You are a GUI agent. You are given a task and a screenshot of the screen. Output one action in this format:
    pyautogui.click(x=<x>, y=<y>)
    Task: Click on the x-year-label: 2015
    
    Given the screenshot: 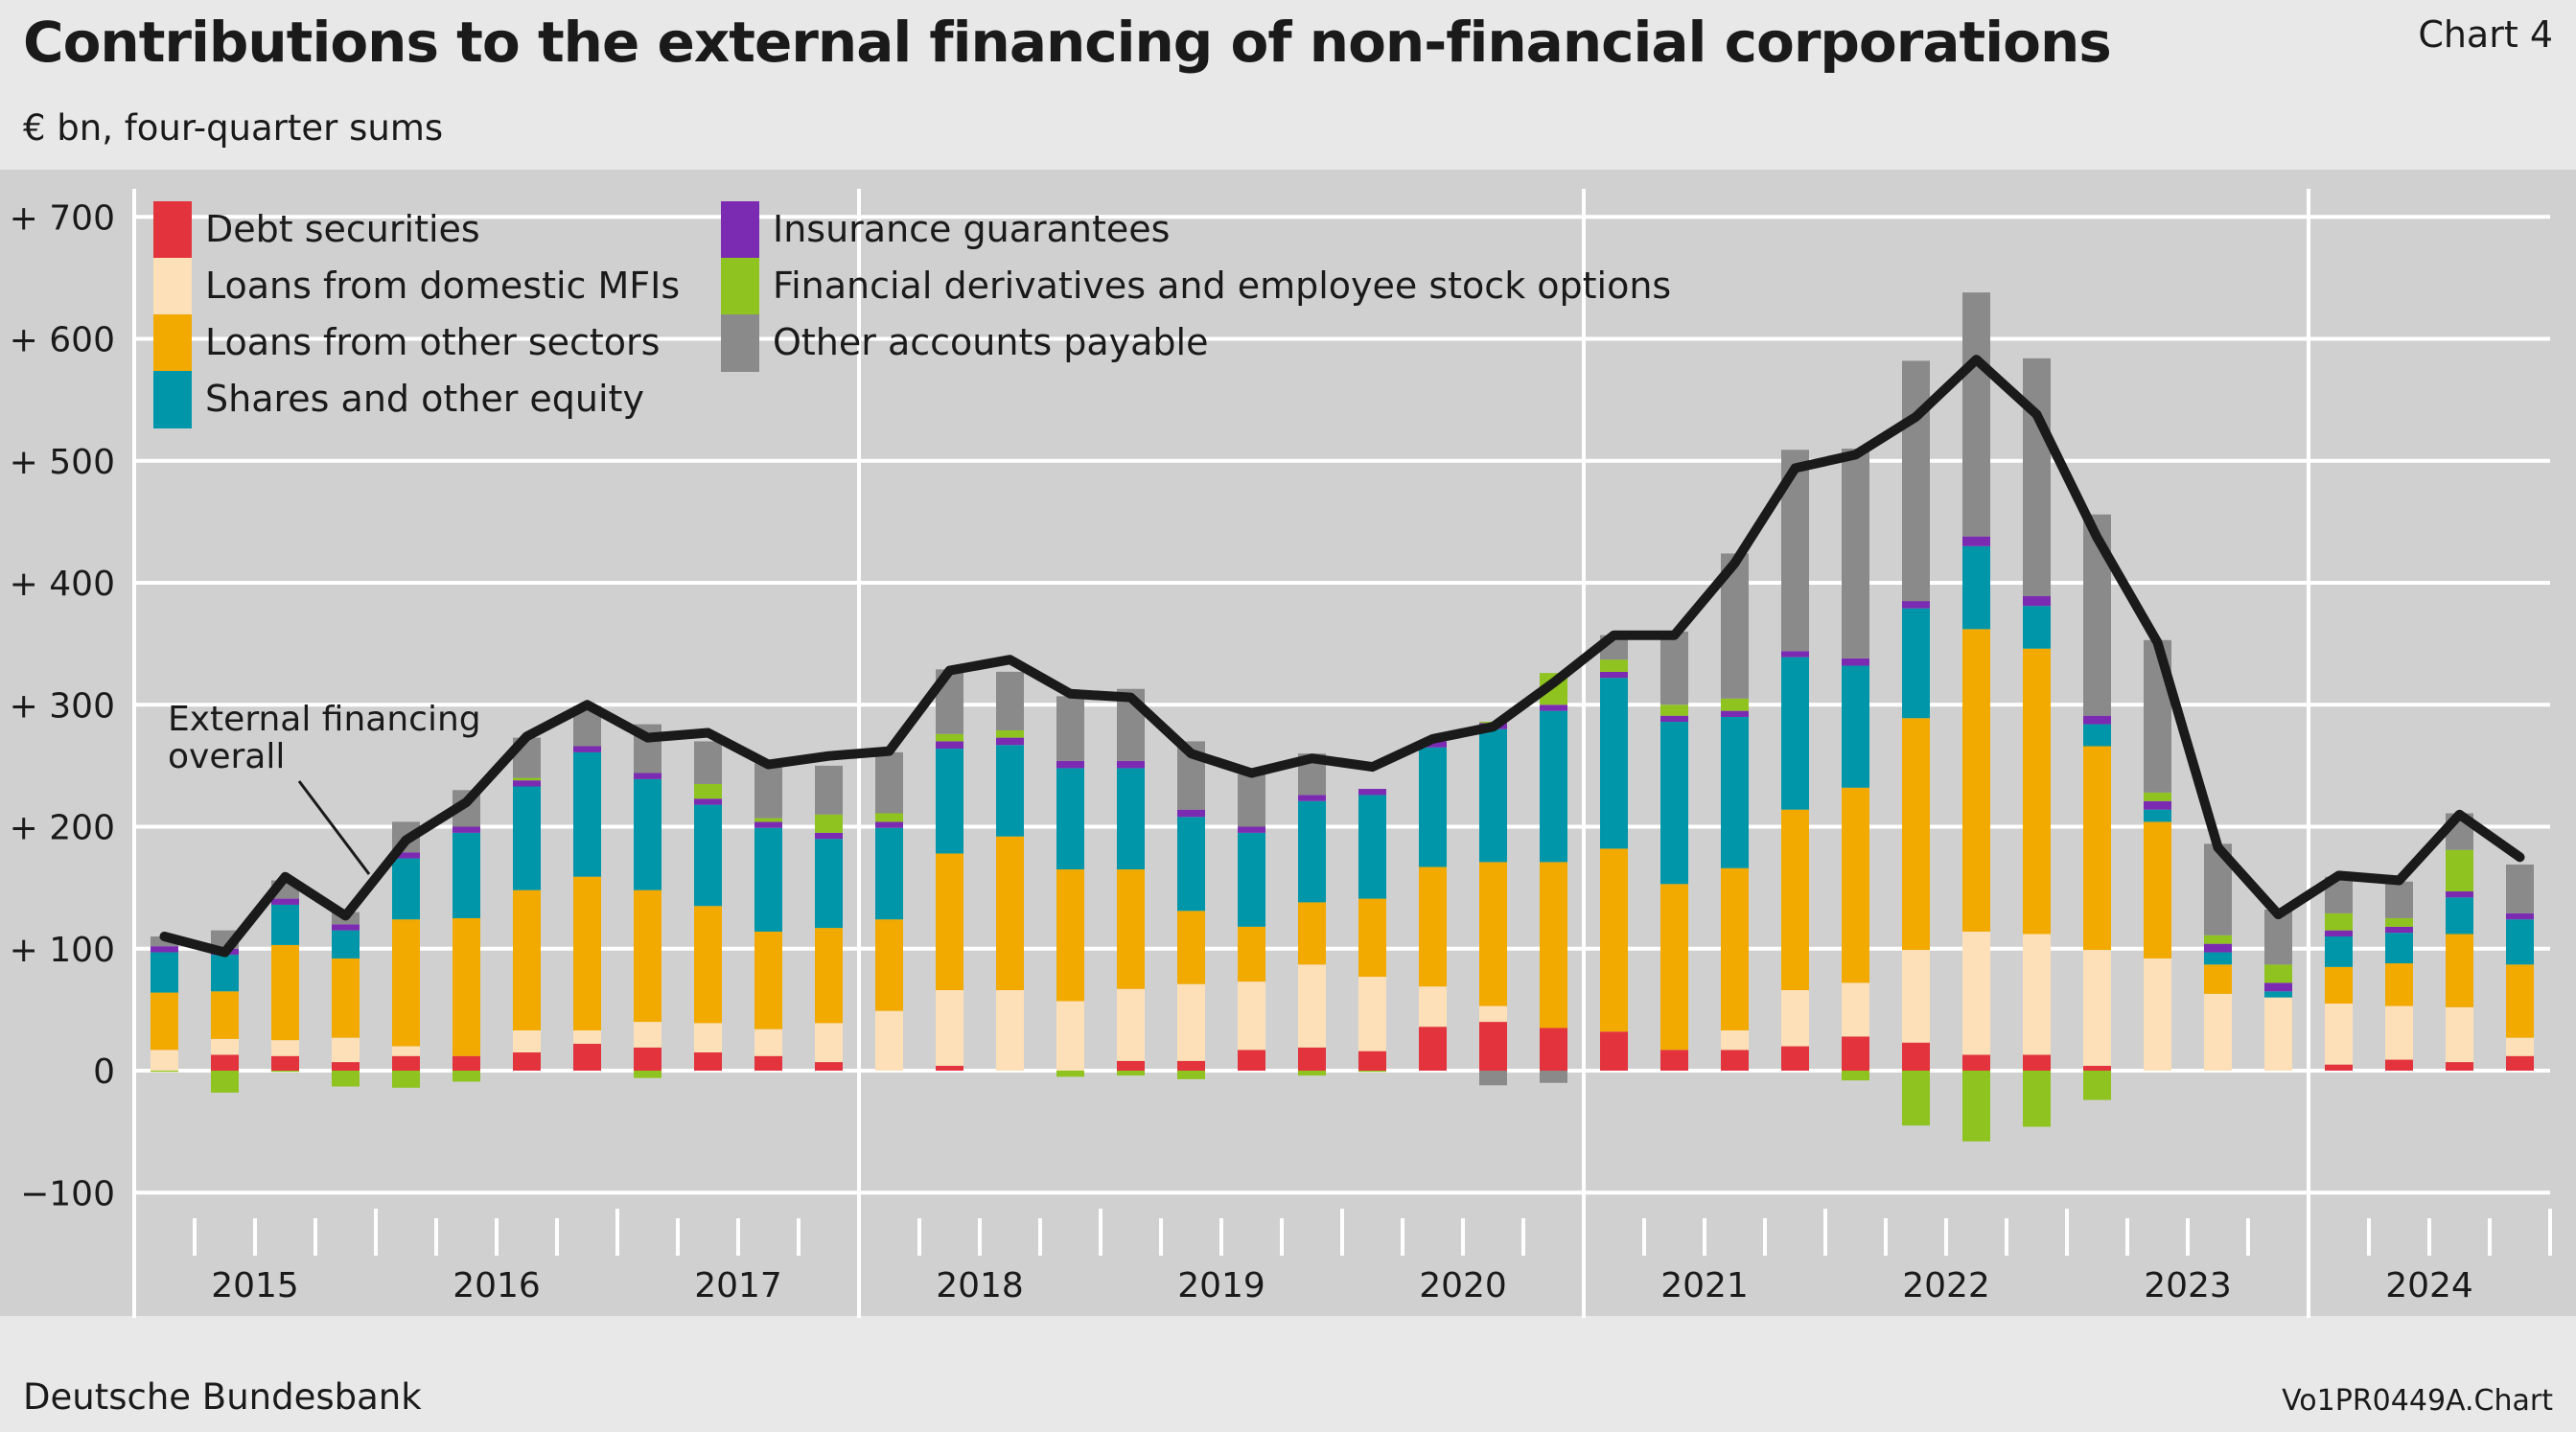 What is the action you would take?
    pyautogui.click(x=255, y=1285)
    